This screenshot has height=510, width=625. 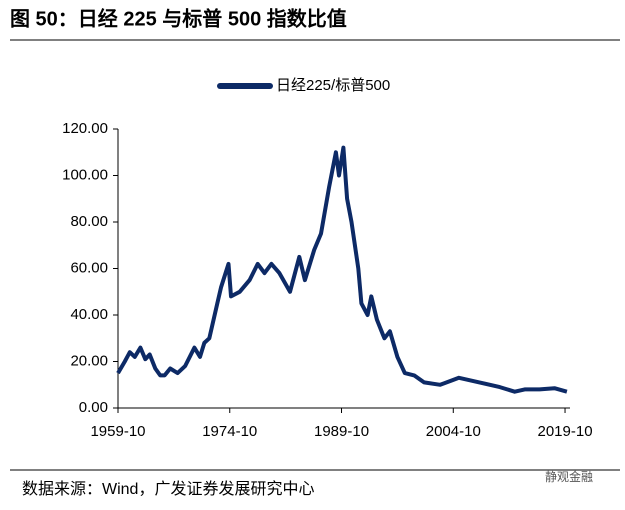 I want to click on y-tick-label: 40.00, so click(x=89, y=314).